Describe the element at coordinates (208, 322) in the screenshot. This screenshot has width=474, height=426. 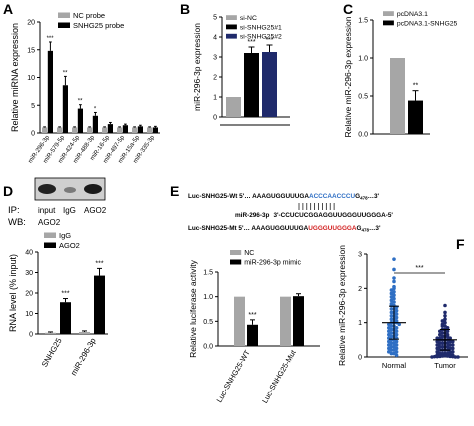
I see `y-tick-label-e: 0.5` at that location.